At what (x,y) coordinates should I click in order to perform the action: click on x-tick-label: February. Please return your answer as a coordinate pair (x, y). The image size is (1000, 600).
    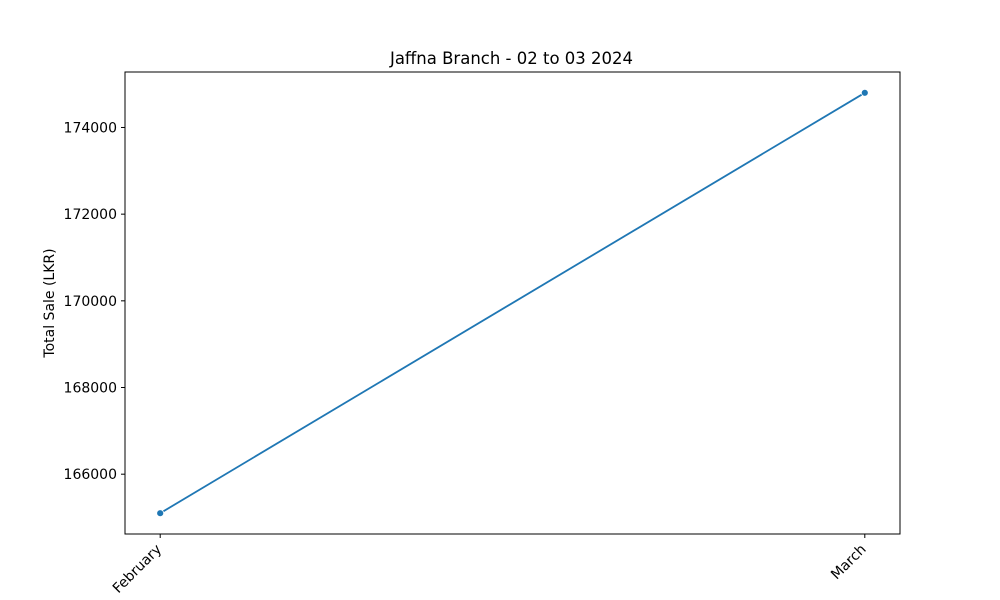
    Looking at the image, I should click on (137, 569).